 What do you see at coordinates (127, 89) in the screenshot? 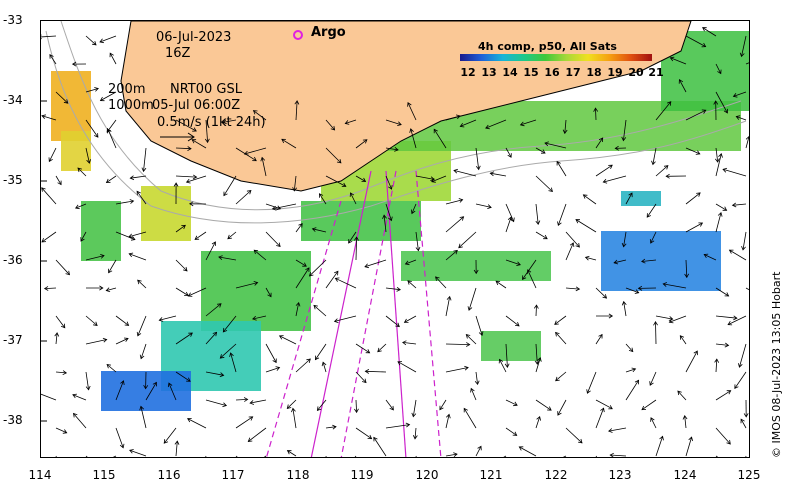
I see `contour-200-label: 200m` at bounding box center [127, 89].